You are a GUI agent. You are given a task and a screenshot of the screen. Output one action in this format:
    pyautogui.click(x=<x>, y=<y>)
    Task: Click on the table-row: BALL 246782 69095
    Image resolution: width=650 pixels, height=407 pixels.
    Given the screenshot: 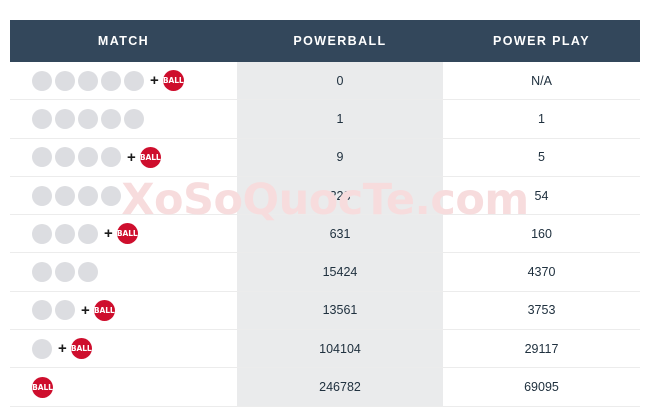 What is the action you would take?
    pyautogui.click(x=325, y=387)
    